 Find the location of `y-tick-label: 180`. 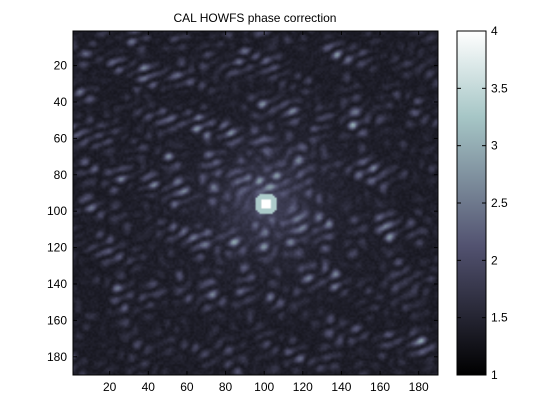

y-tick-label: 180 is located at coordinates (57, 357).